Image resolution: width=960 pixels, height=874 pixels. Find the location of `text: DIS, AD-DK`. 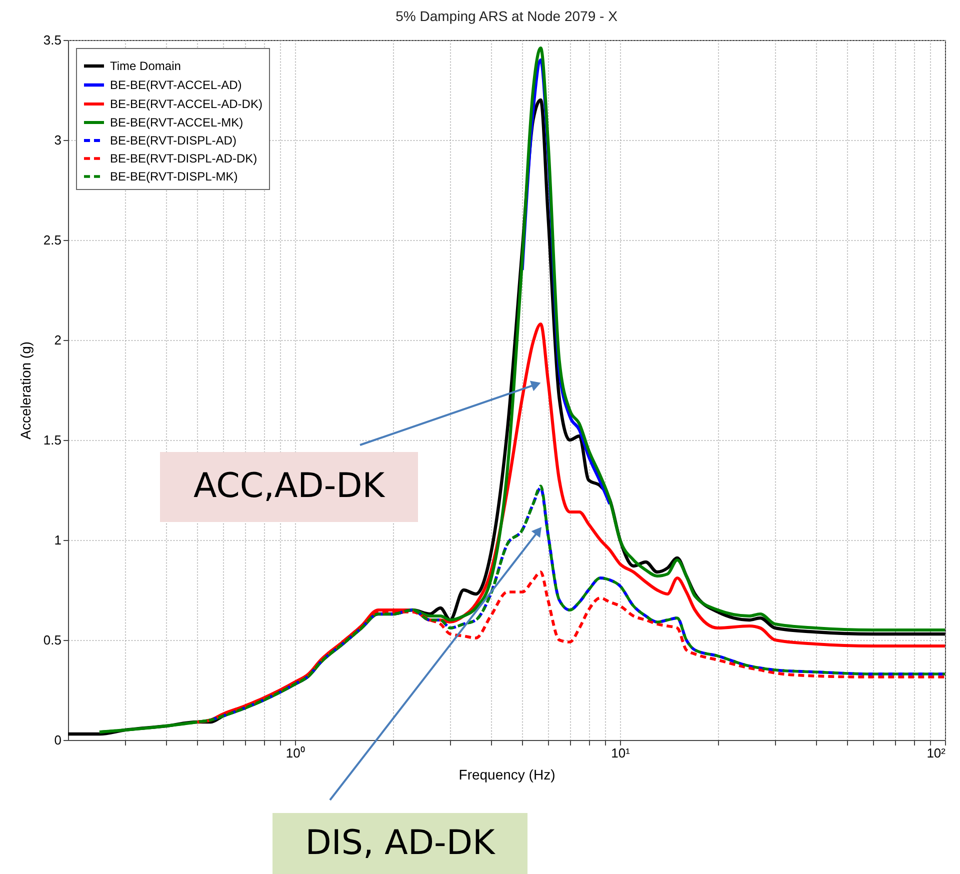

text: DIS, AD-DK is located at coordinates (400, 843).